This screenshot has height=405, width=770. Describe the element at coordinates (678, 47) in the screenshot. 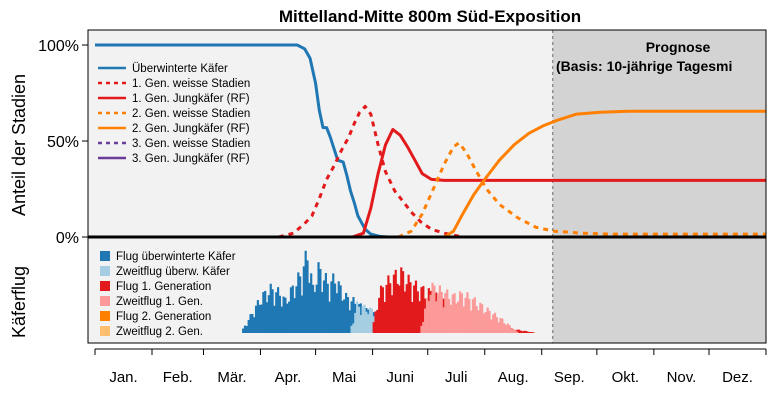

I see `prognose-title: Prognose` at that location.